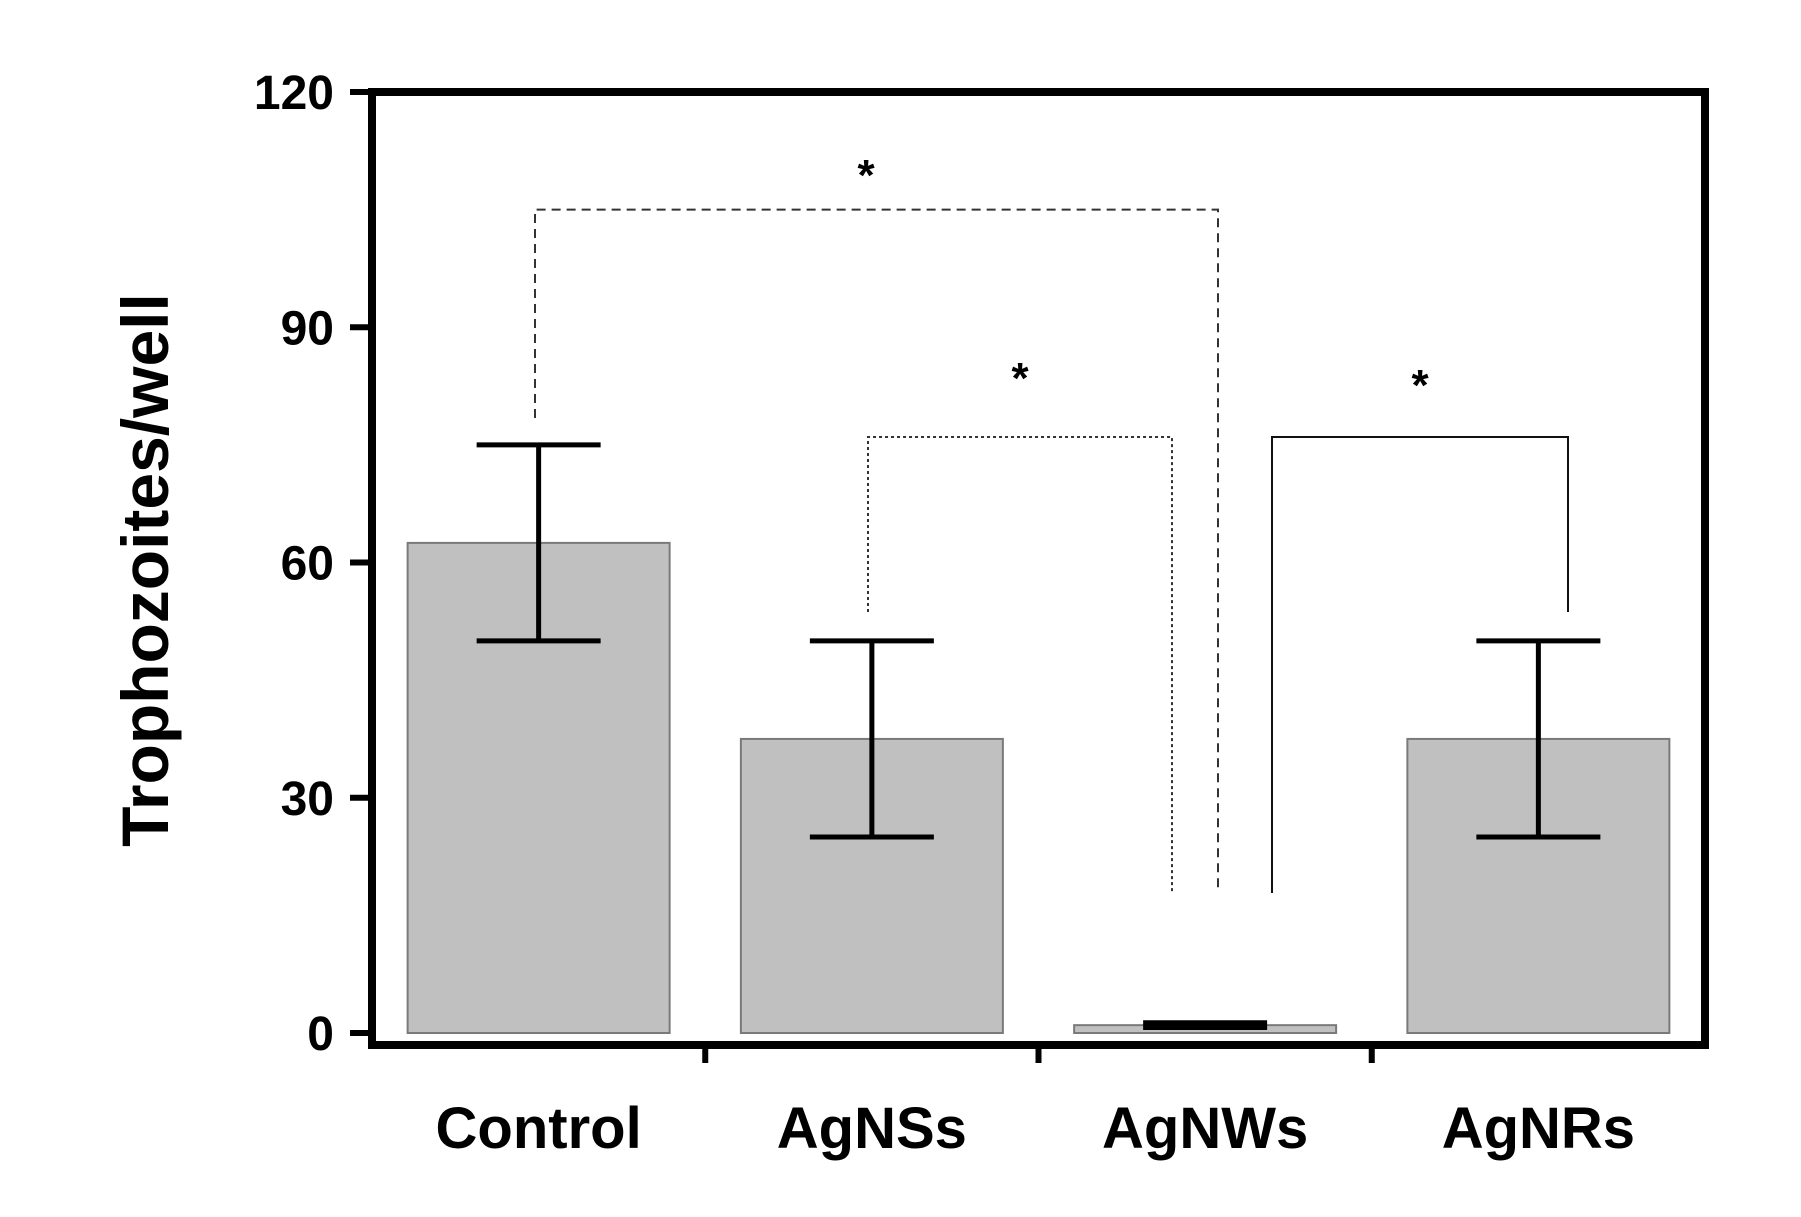  Describe the element at coordinates (1020, 664) in the screenshot. I see `significance-bracket-agnss-agnws` at that location.